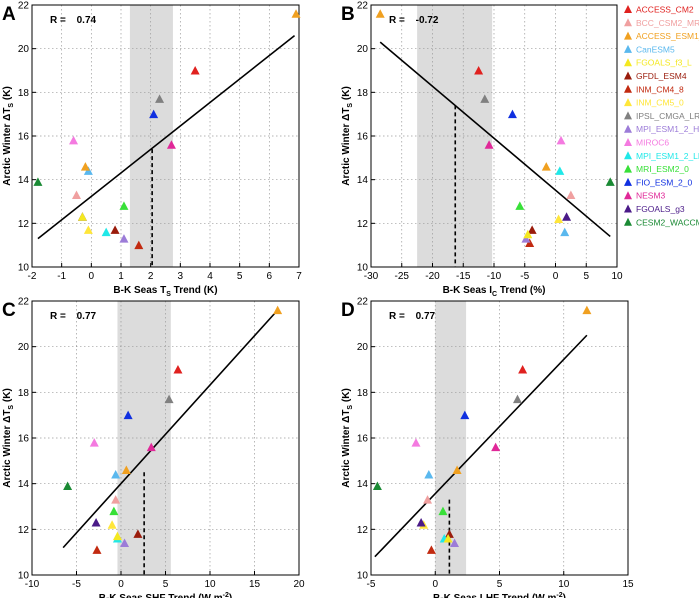 The width and height of the screenshot is (699, 598). What do you see at coordinates (652, 143) in the screenshot?
I see `legend-label: MIROC6` at bounding box center [652, 143].